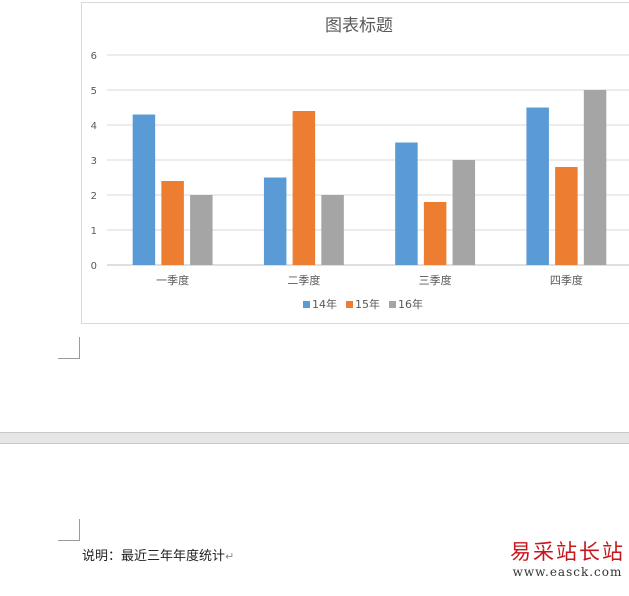 This screenshot has height=596, width=629. I want to click on y-tick-label: 4, so click(94, 126).